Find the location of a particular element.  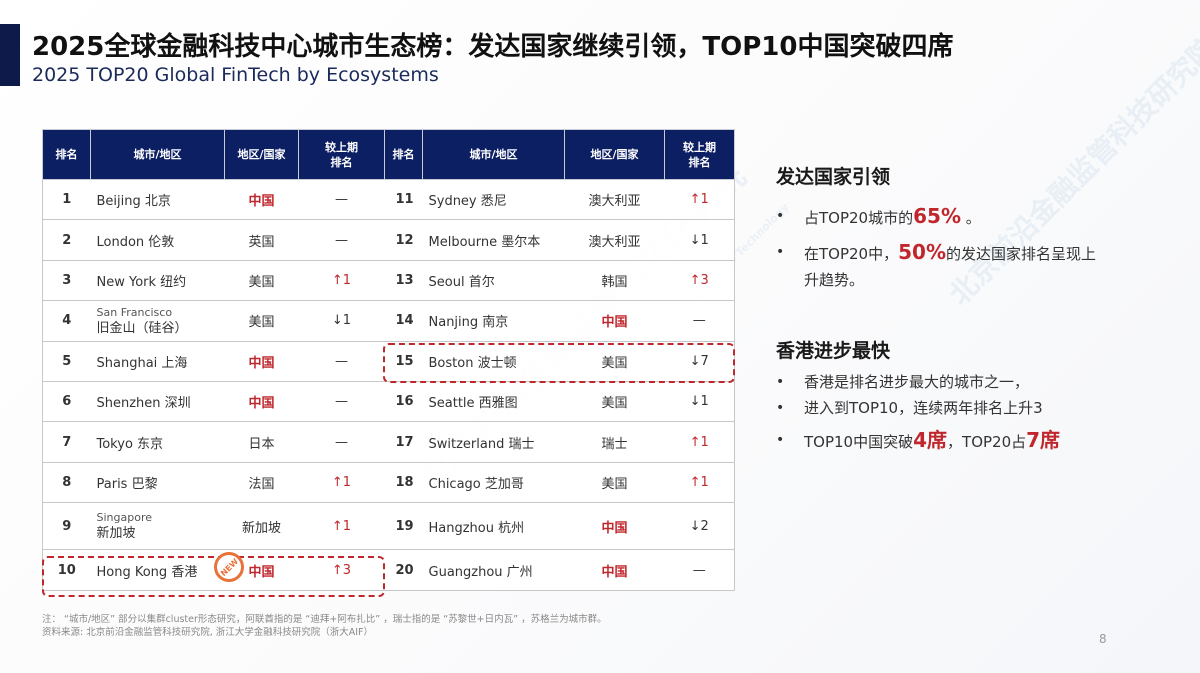

table-row: 5 Shanghai 上海 中国 —15 Boston 波士顿 美国 ↓7 is located at coordinates (388, 361).